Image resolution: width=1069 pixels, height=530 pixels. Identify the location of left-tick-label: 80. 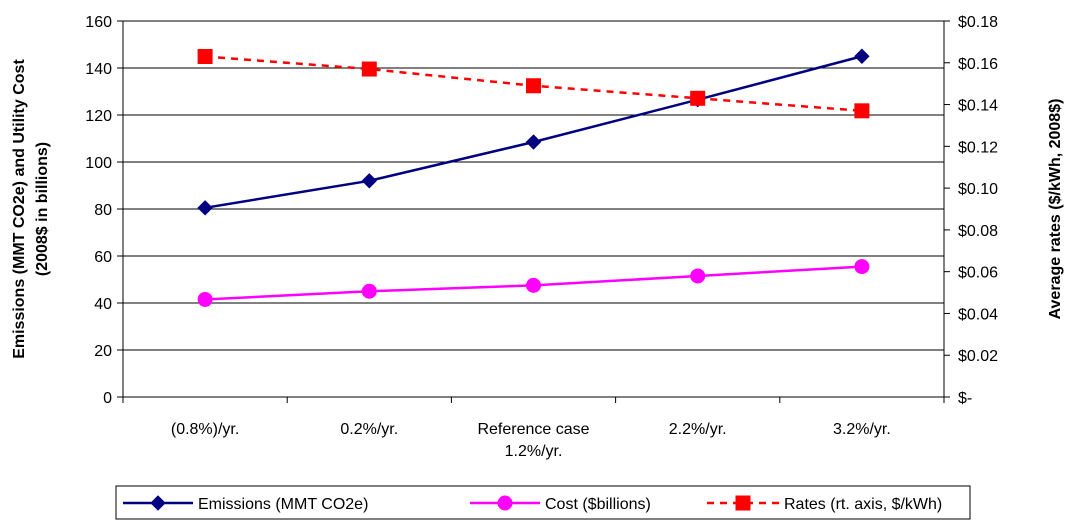
(103, 210).